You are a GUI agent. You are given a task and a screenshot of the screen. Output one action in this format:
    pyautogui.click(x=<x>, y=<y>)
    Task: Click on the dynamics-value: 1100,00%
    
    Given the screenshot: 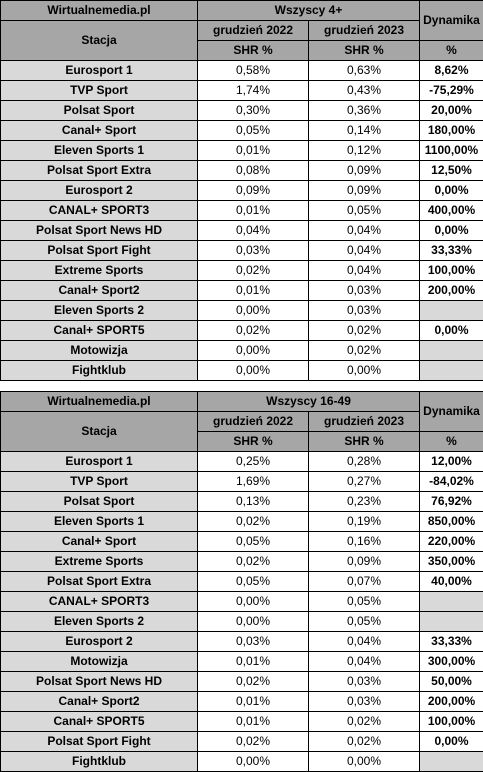 What is the action you would take?
    pyautogui.click(x=451, y=151)
    